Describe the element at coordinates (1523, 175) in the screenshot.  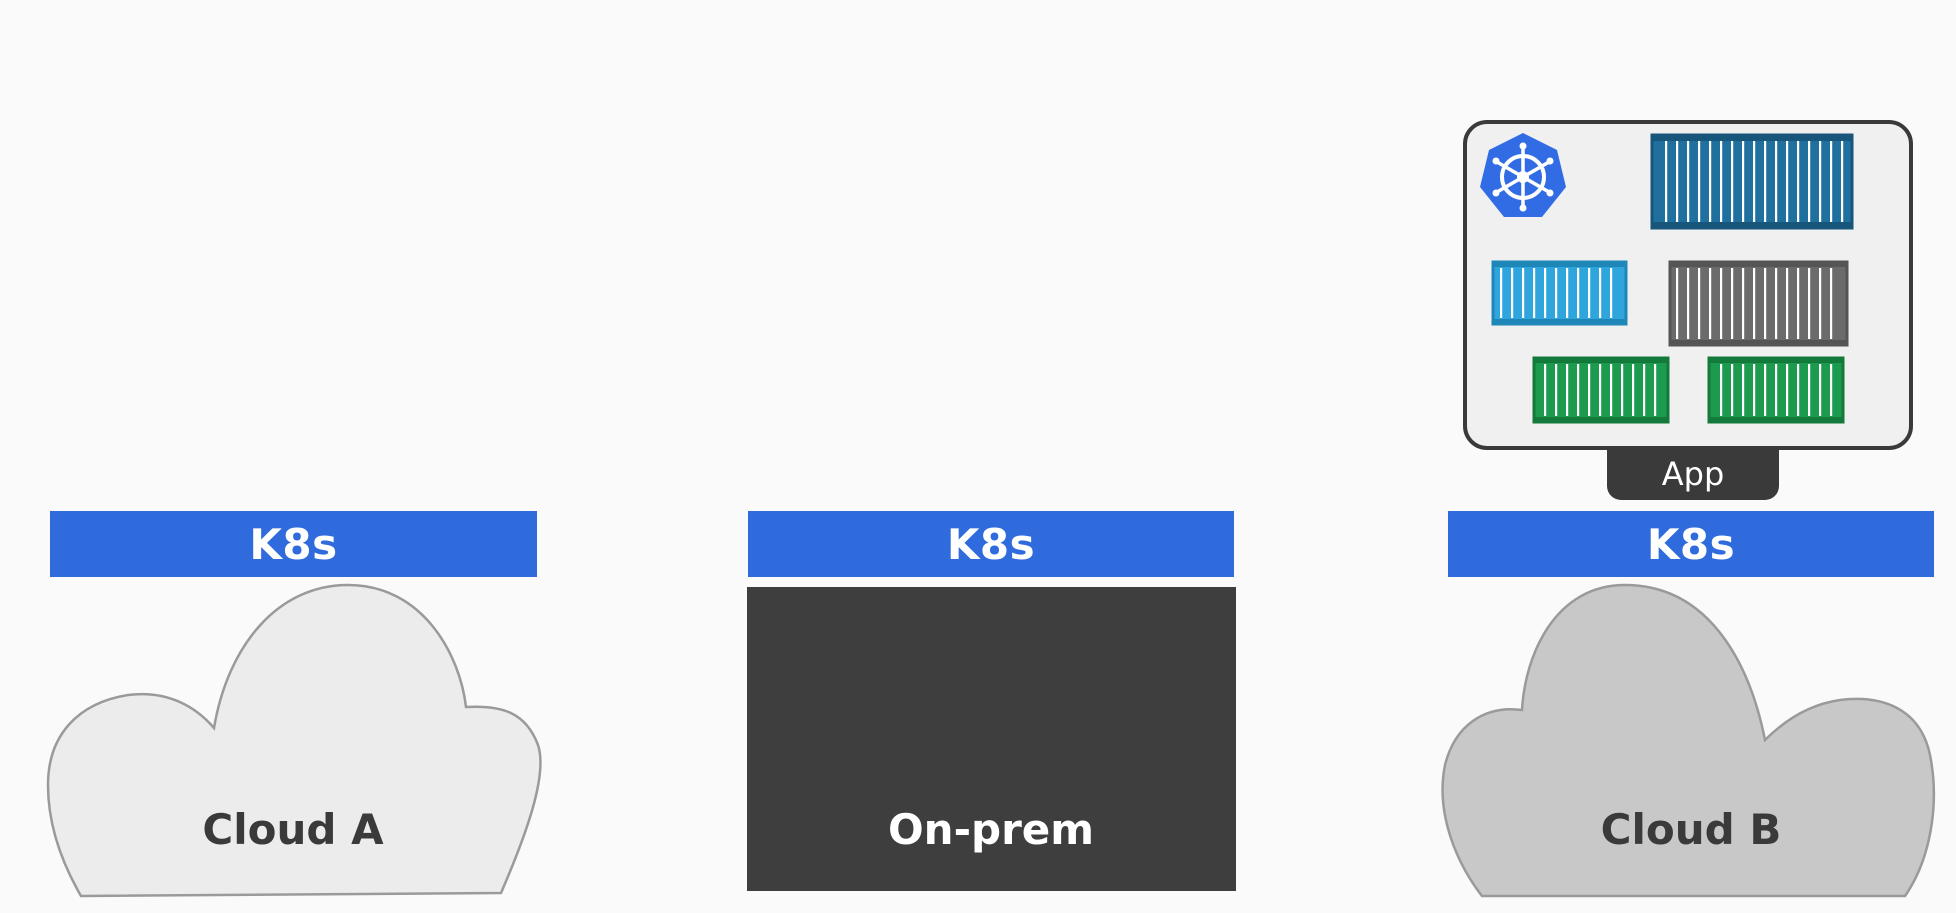
I see `kubernetes-logo-icon` at that location.